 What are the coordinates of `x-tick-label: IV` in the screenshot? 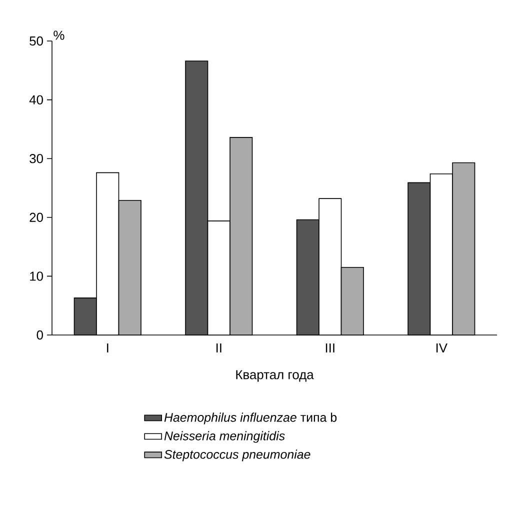 It's located at (442, 348).